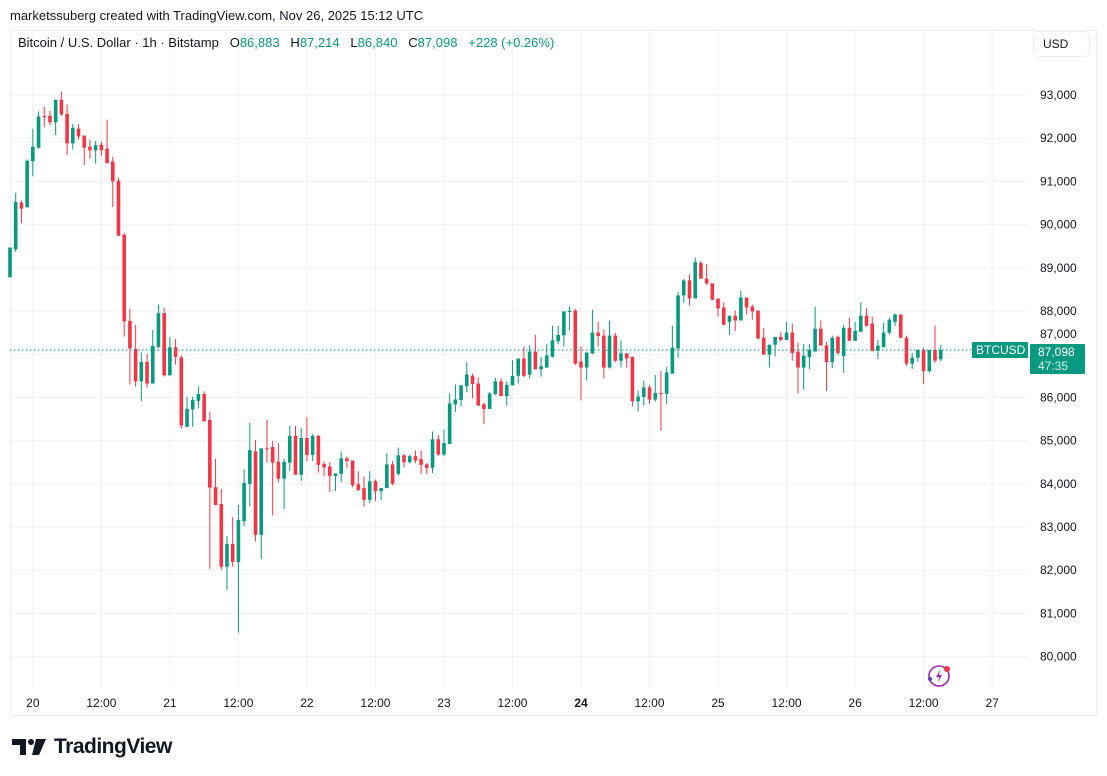  I want to click on price-tick-label: 80,000, so click(1058, 657).